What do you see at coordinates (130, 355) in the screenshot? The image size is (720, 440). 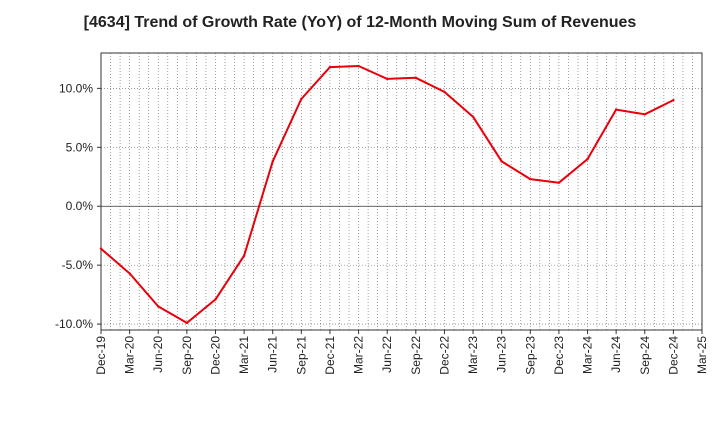 I see `x-tick-label: Mar-20` at bounding box center [130, 355].